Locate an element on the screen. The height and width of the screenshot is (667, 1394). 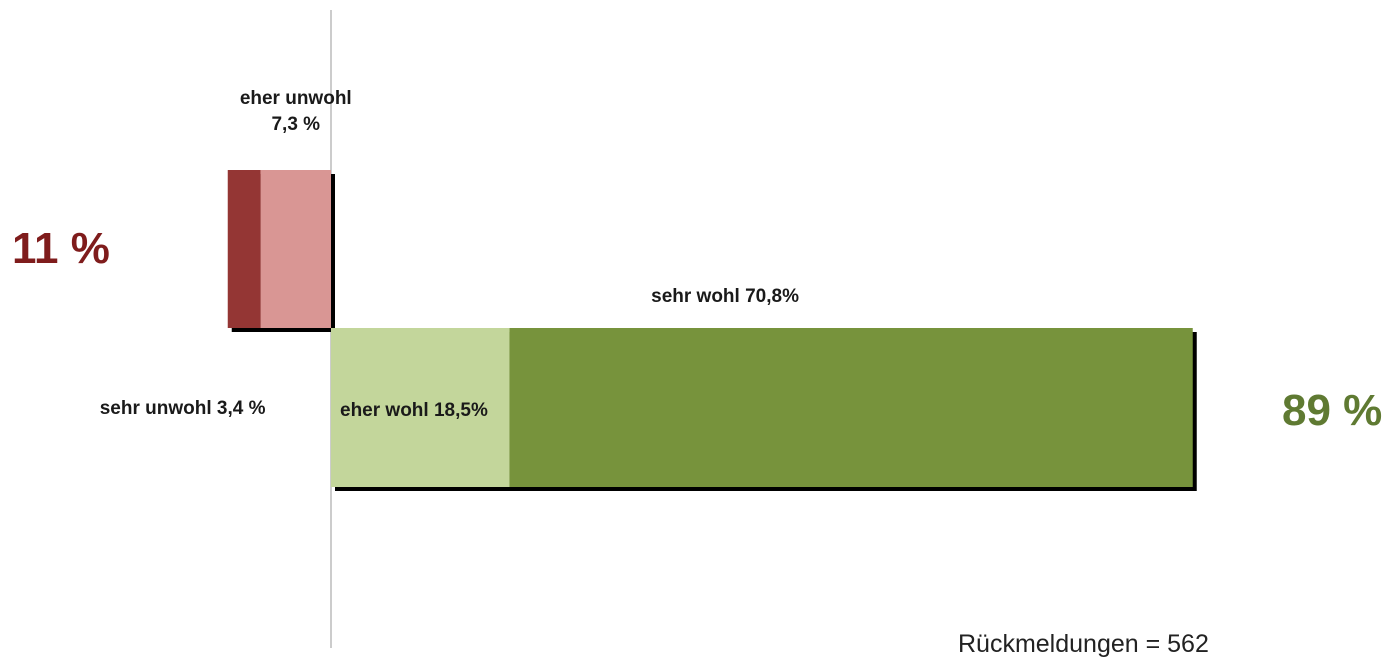
data-label-eher-unwohl-name: eher unwohl is located at coordinates (295, 98).